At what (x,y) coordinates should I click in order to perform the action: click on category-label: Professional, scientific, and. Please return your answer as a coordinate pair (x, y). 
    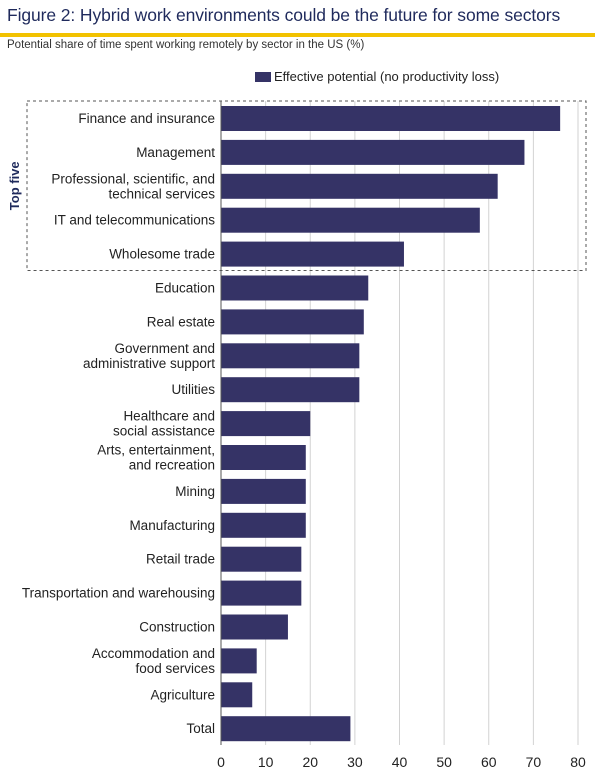
    Looking at the image, I should click on (133, 178).